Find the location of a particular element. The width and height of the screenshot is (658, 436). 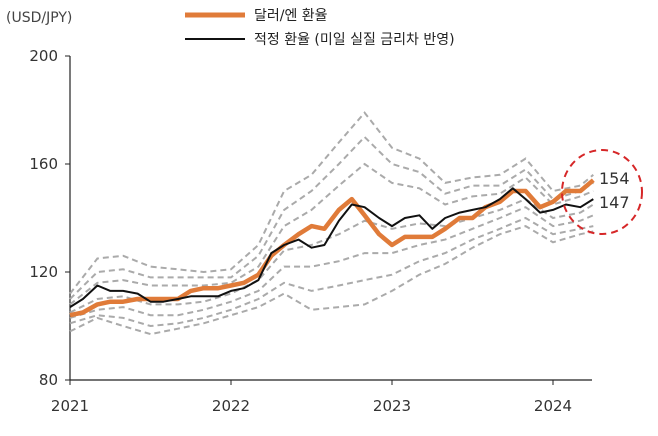

highlight-circle is located at coordinates (602, 192).